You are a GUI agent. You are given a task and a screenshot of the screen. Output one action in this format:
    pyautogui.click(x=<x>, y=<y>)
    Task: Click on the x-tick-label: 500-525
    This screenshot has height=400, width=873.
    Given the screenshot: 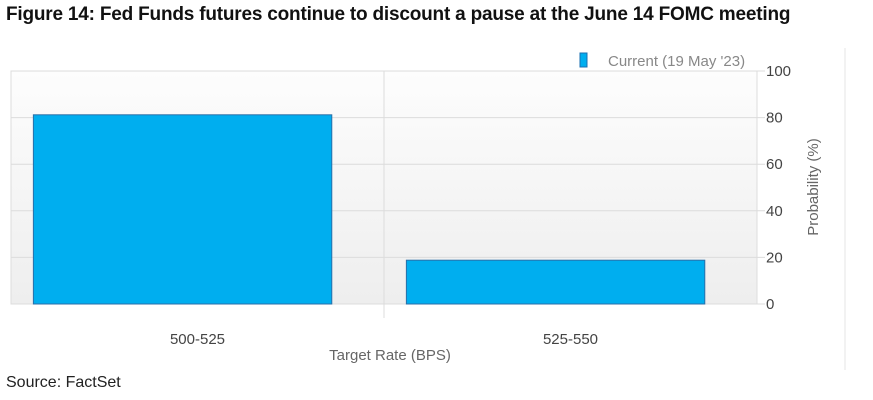 What is the action you would take?
    pyautogui.click(x=197, y=339)
    